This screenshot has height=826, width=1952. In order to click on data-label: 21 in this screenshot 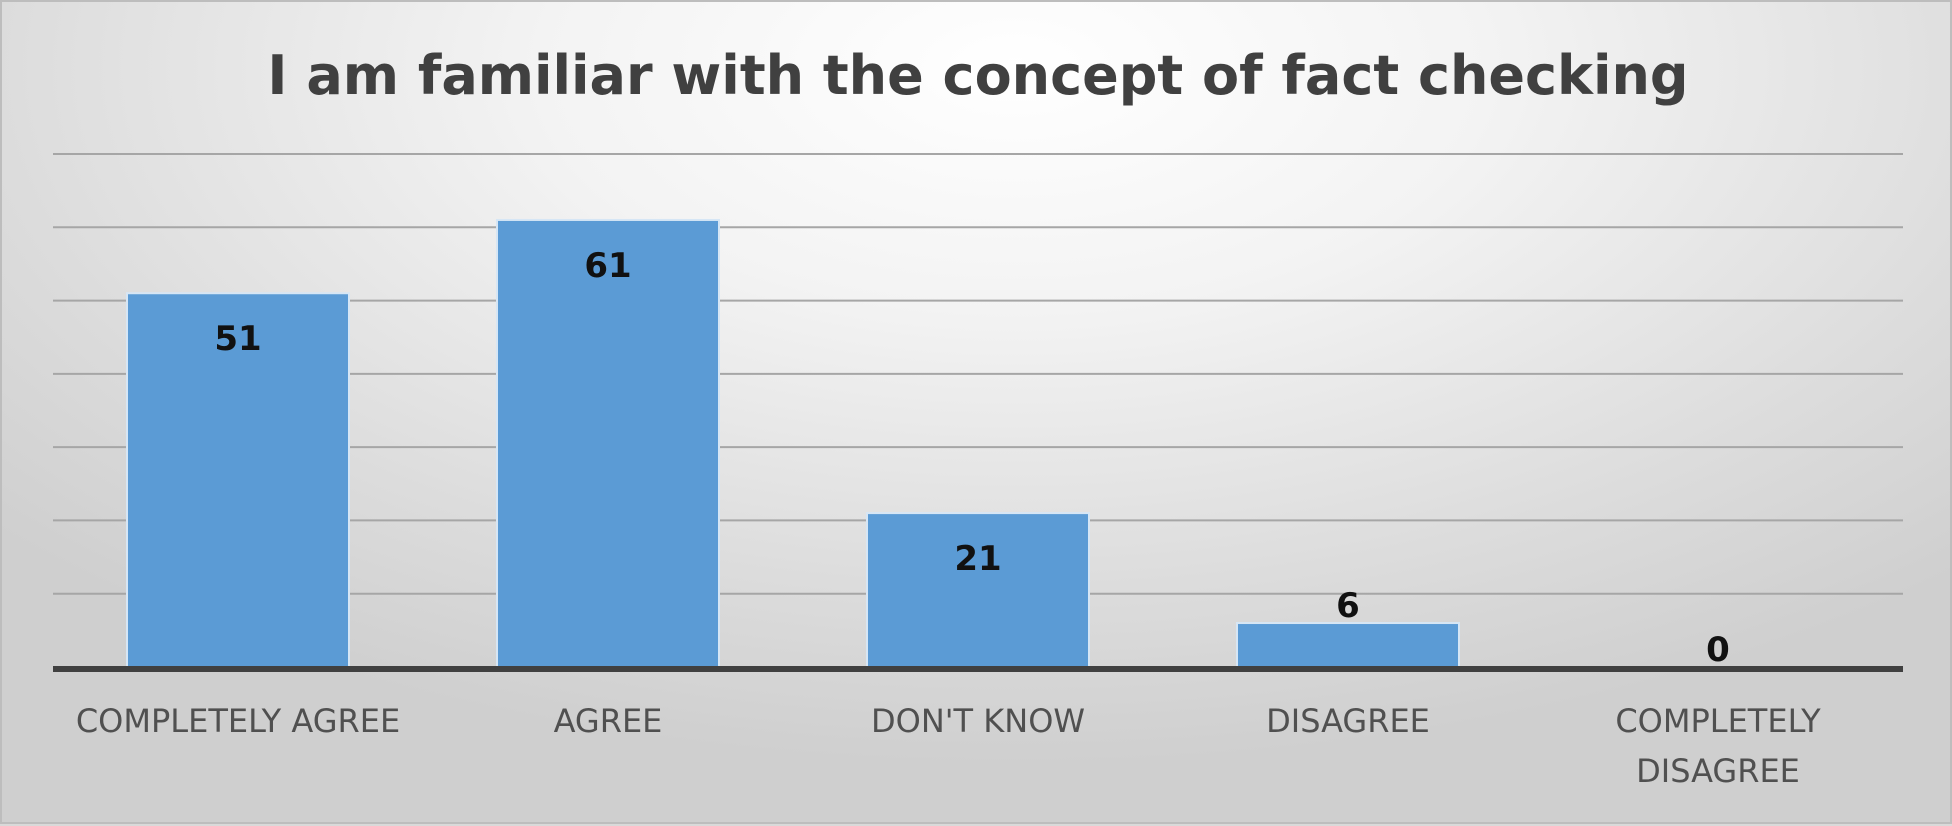, I will do `click(977, 559)`.